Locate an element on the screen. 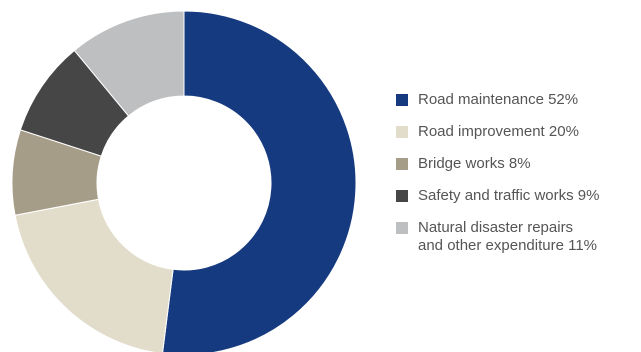 This screenshot has width=641, height=352. legend-item-bridge-works: Bridge works 8% is located at coordinates (518, 164).